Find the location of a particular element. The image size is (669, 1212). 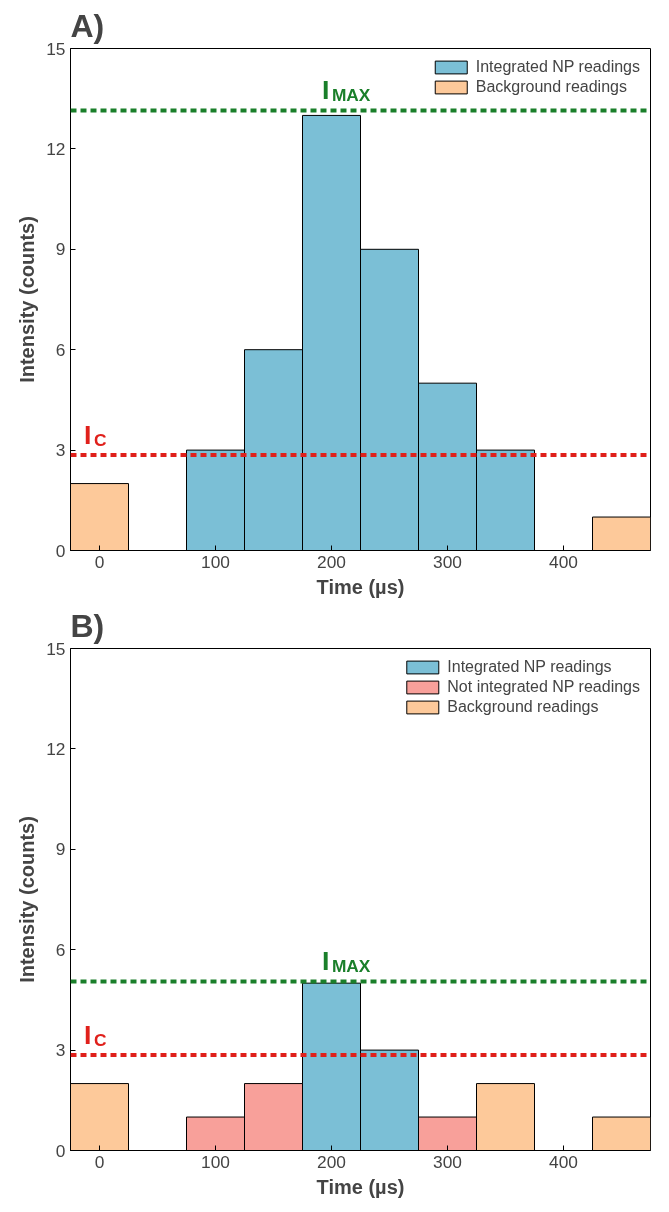

chart-title: A) is located at coordinates (87, 25).